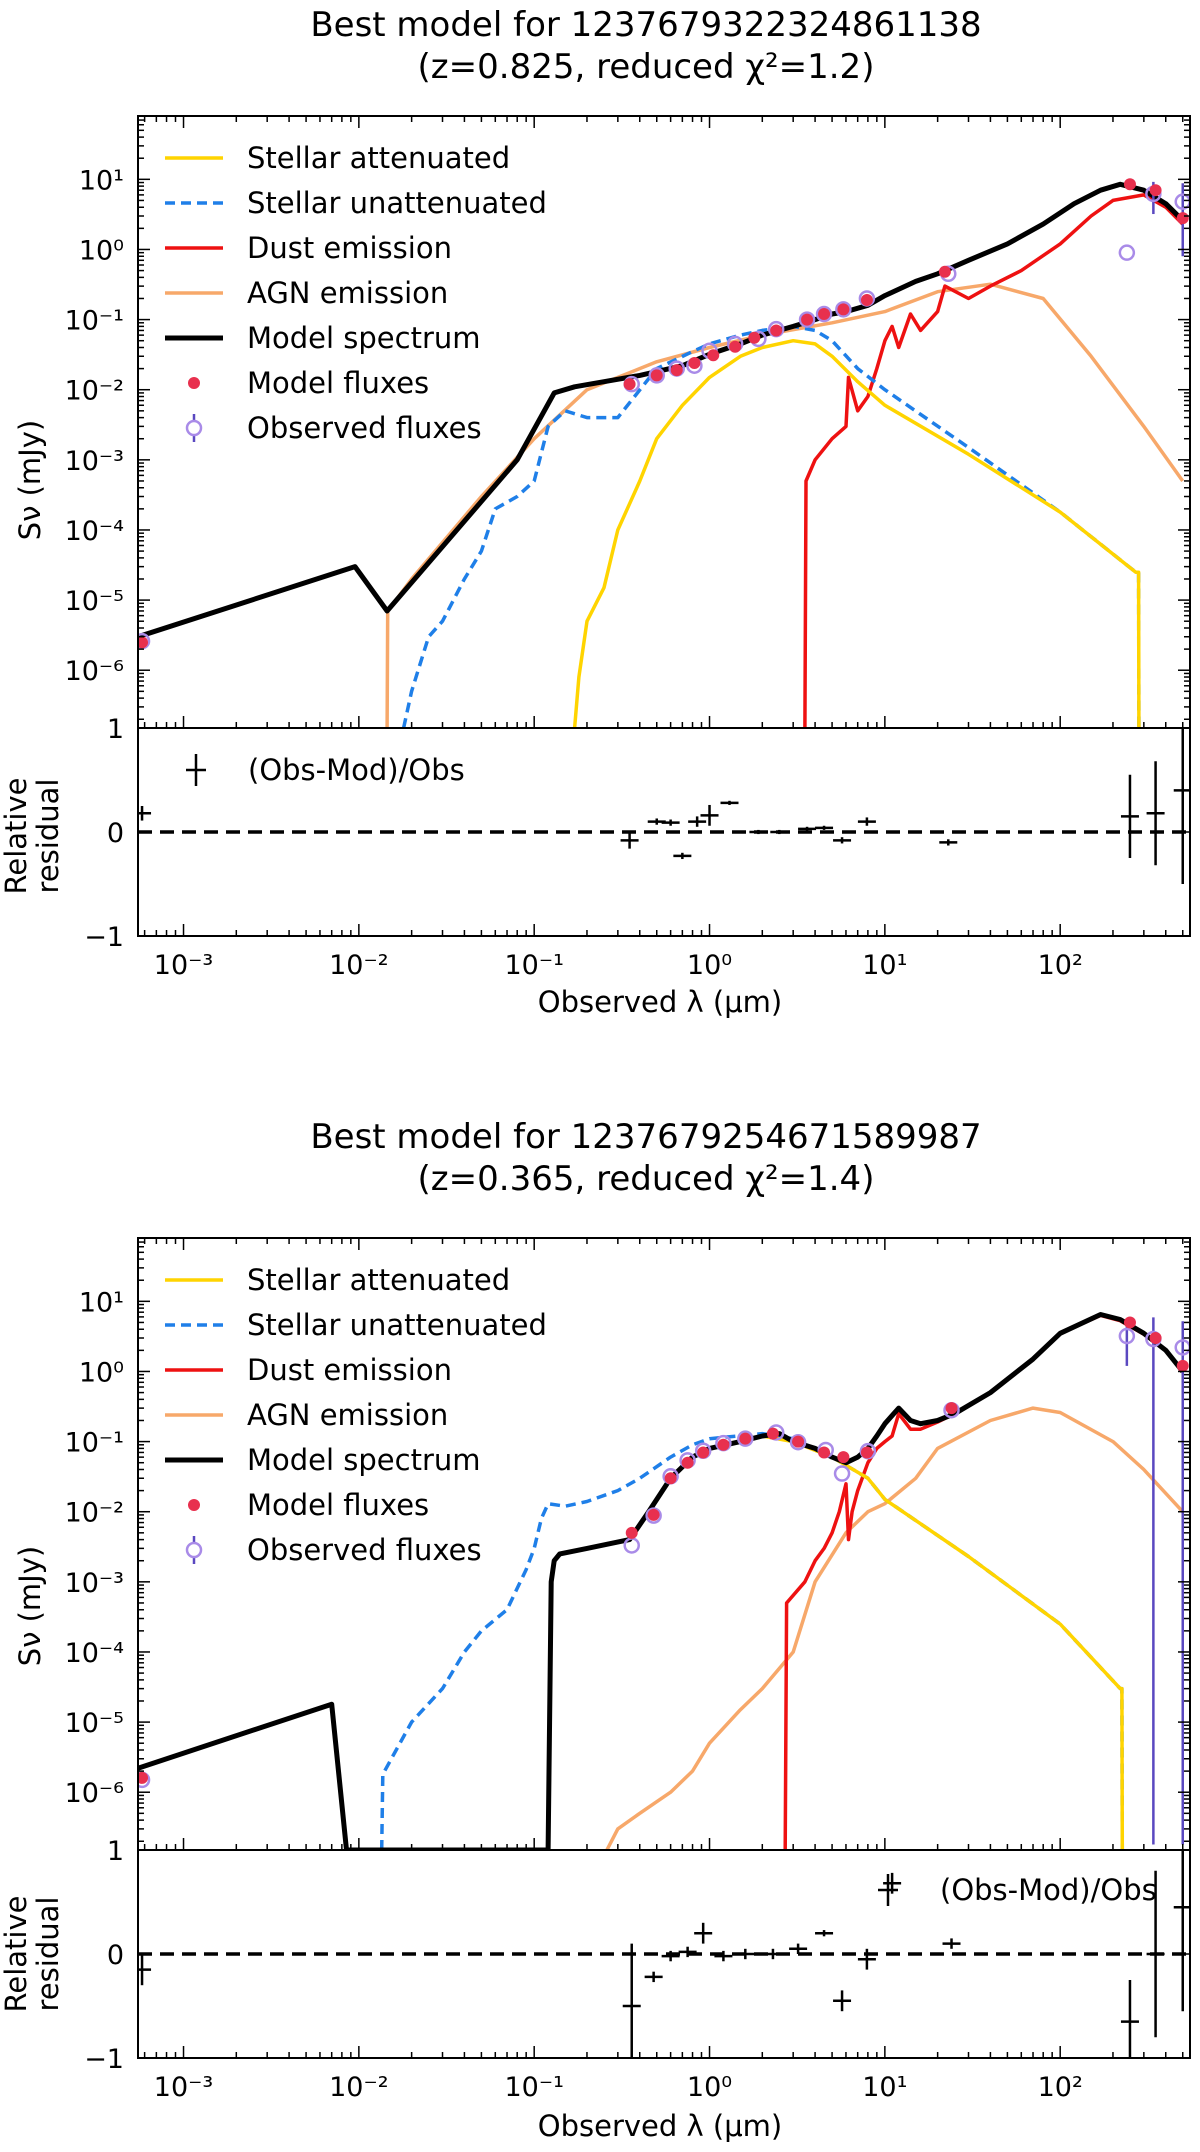  Describe the element at coordinates (378, 1280) in the screenshot. I see `legend-label: Stellar attenuated` at that location.